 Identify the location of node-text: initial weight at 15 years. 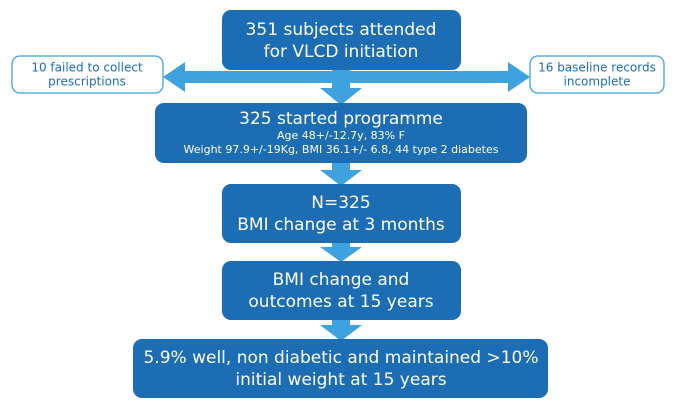
(340, 380).